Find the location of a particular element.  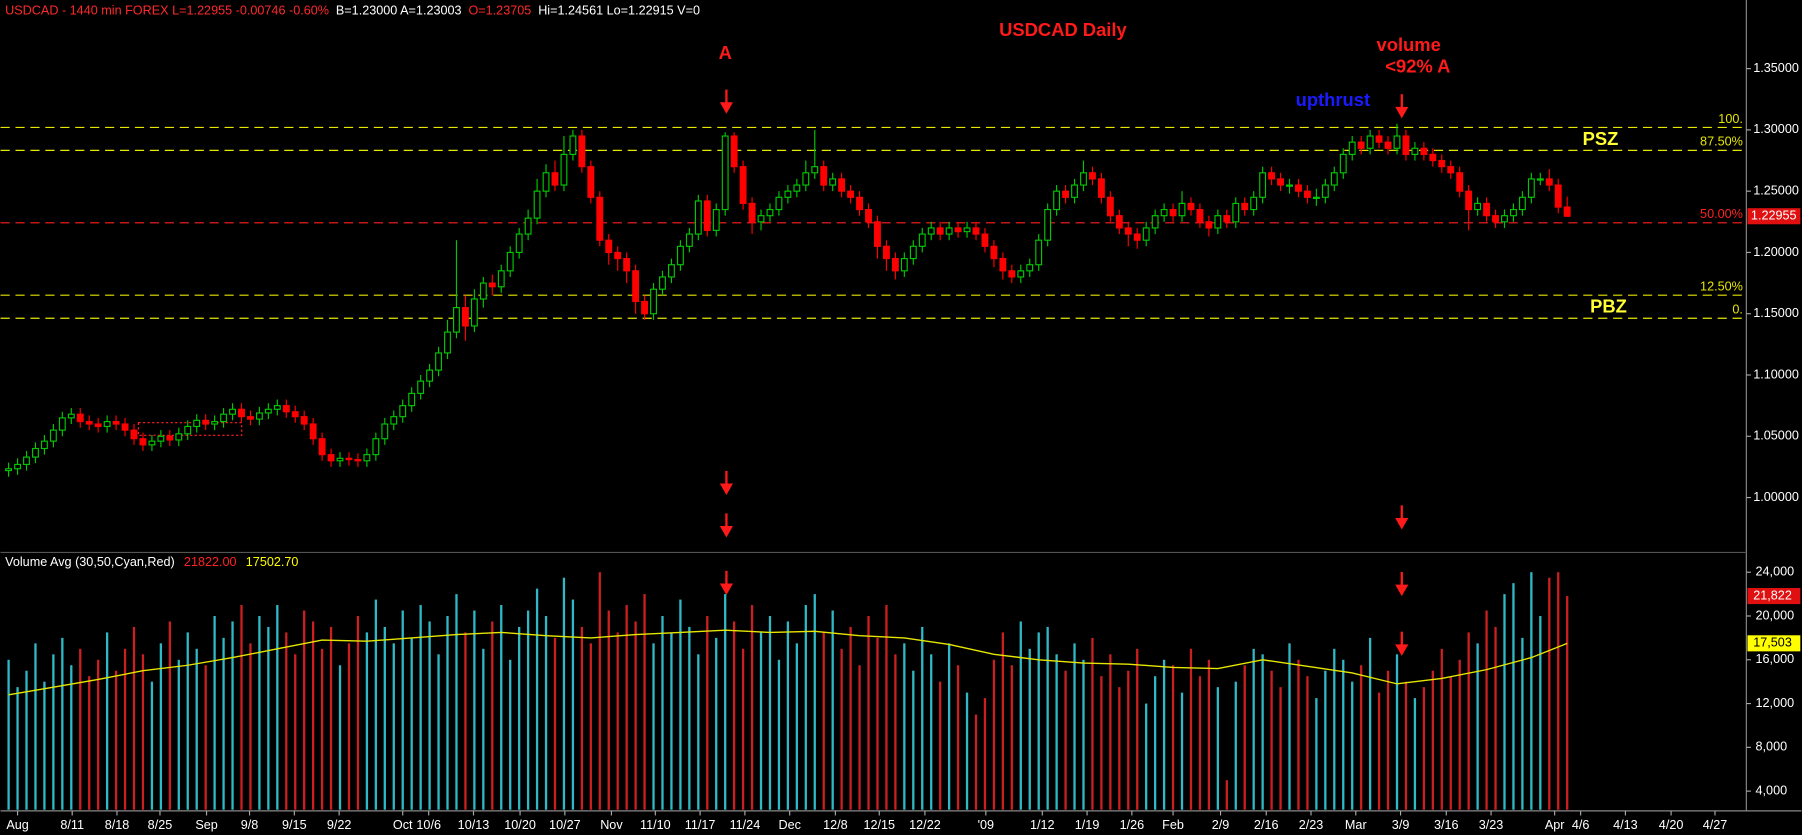

level-label: 50.00% is located at coordinates (1721, 214).